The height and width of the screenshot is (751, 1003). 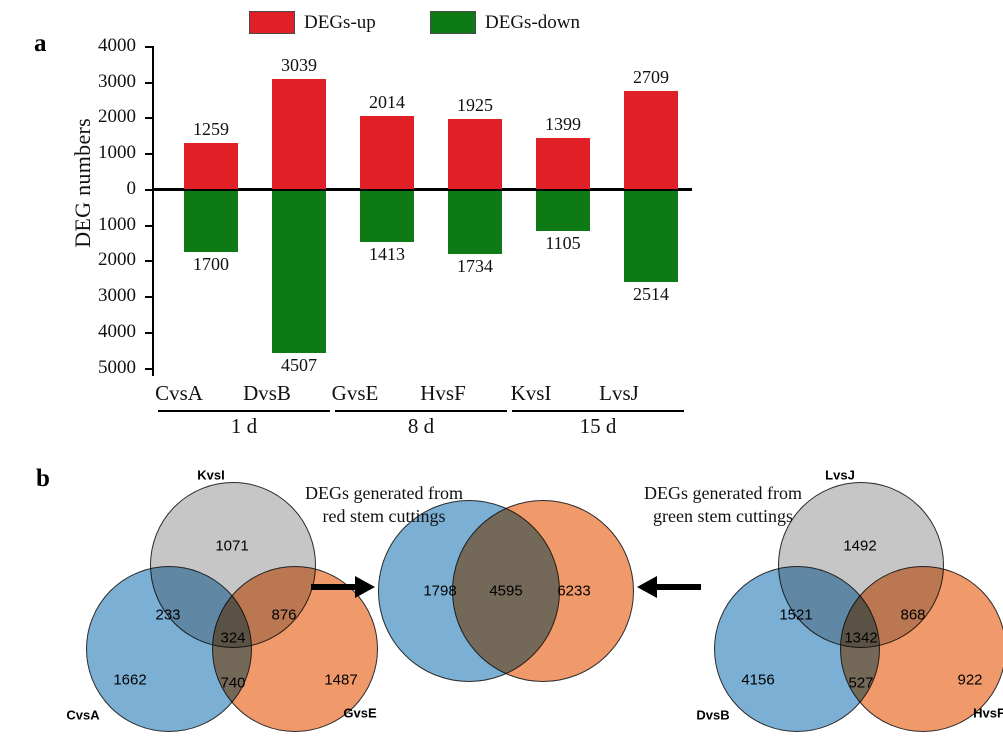 I want to click on y-tick-2000: 2000, so click(x=125, y=116).